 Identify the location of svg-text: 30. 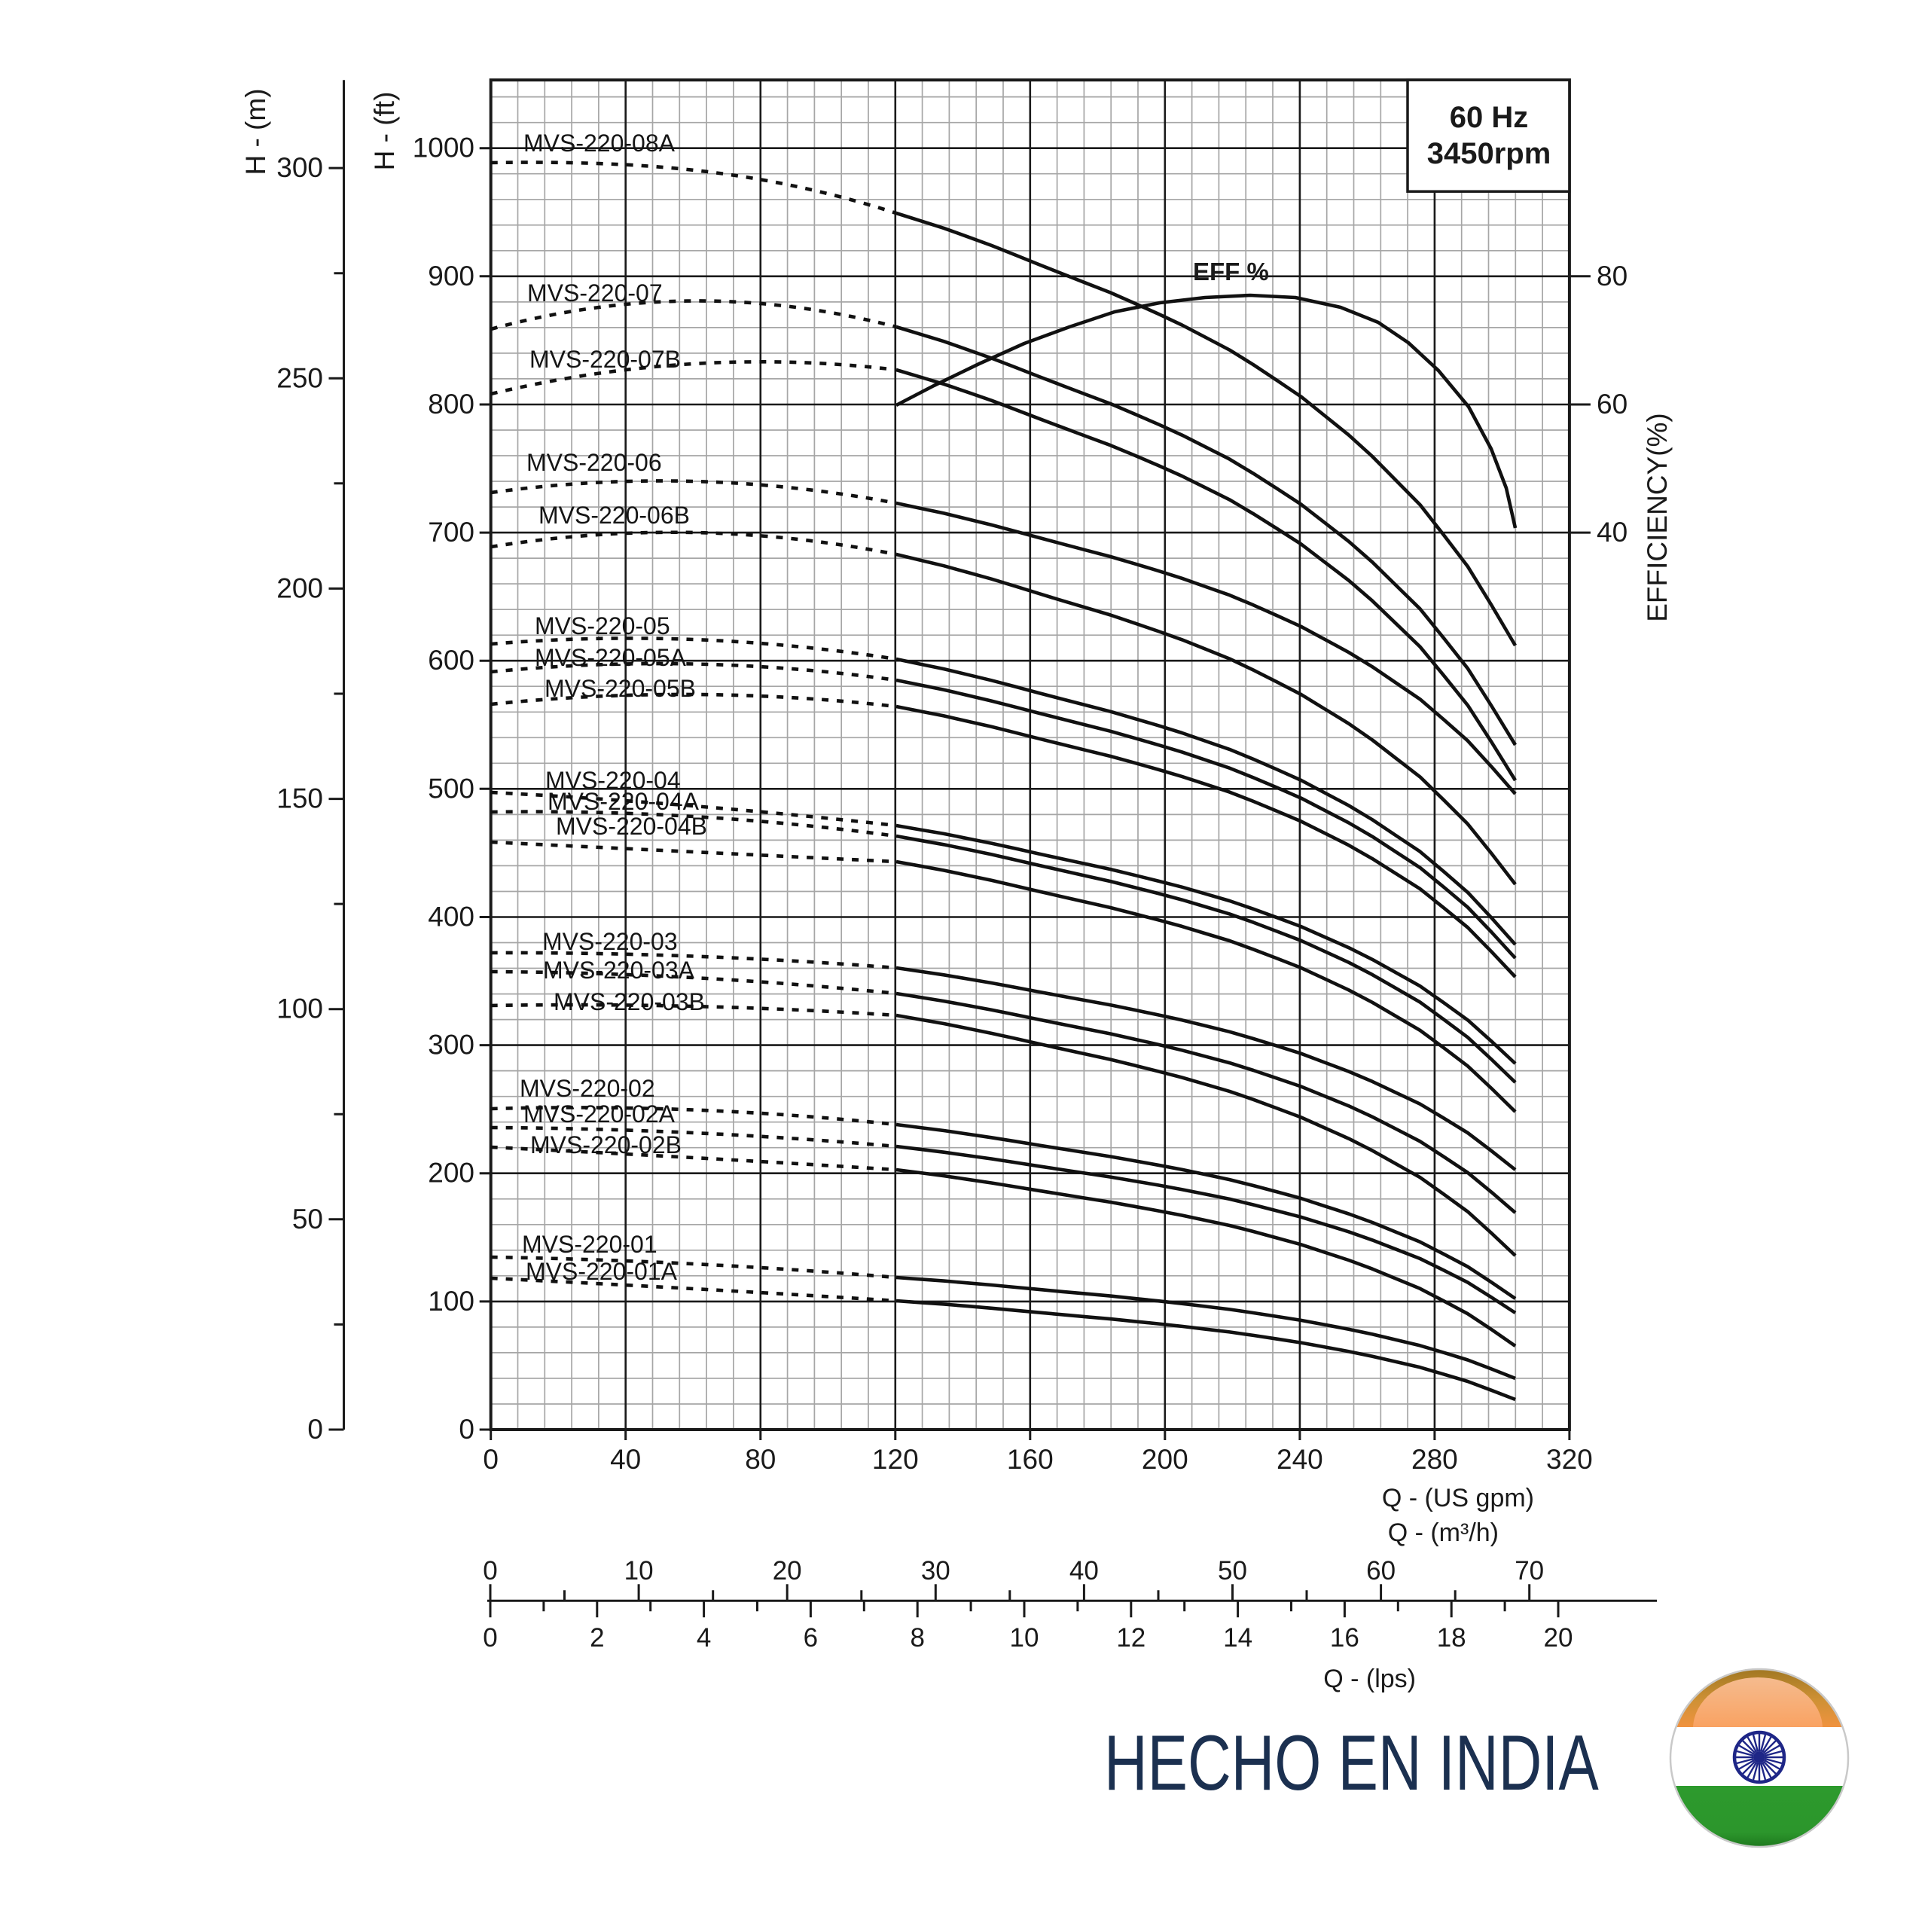
(936, 1571).